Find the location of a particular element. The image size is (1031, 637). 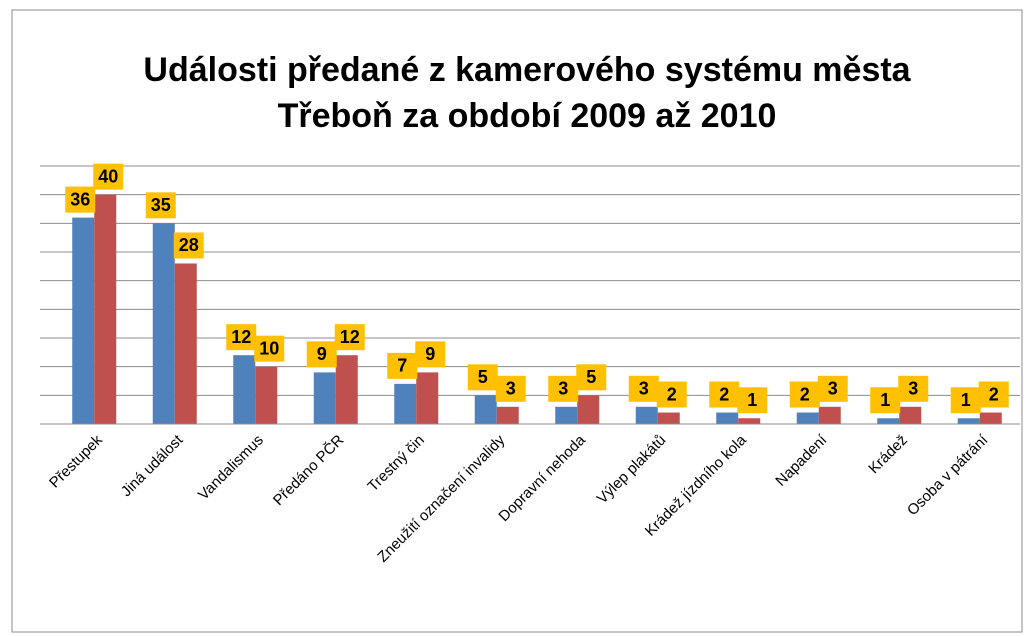

data-label: 28 is located at coordinates (189, 245).